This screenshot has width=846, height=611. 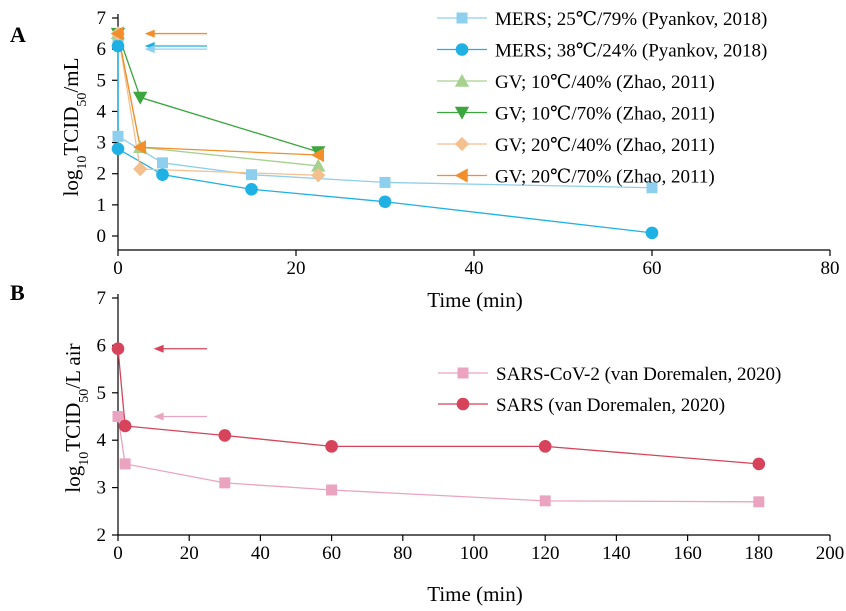 I want to click on panel-b-x-axis-title: Time (min), so click(x=474, y=594).